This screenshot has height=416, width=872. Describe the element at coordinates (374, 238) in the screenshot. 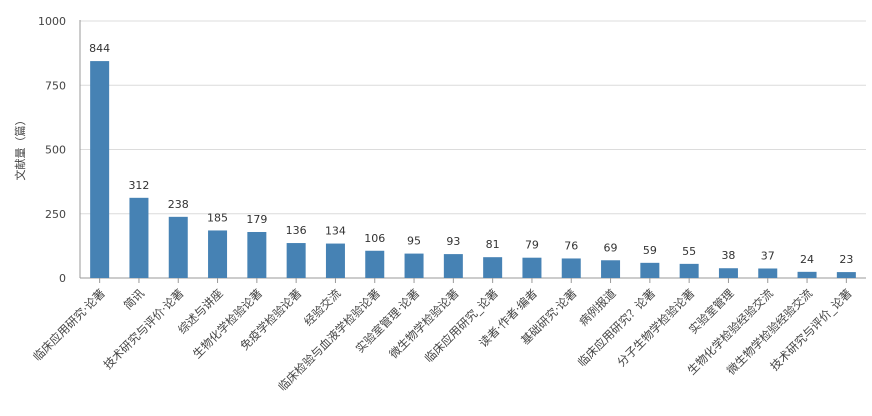

I see `data-label: 106` at that location.